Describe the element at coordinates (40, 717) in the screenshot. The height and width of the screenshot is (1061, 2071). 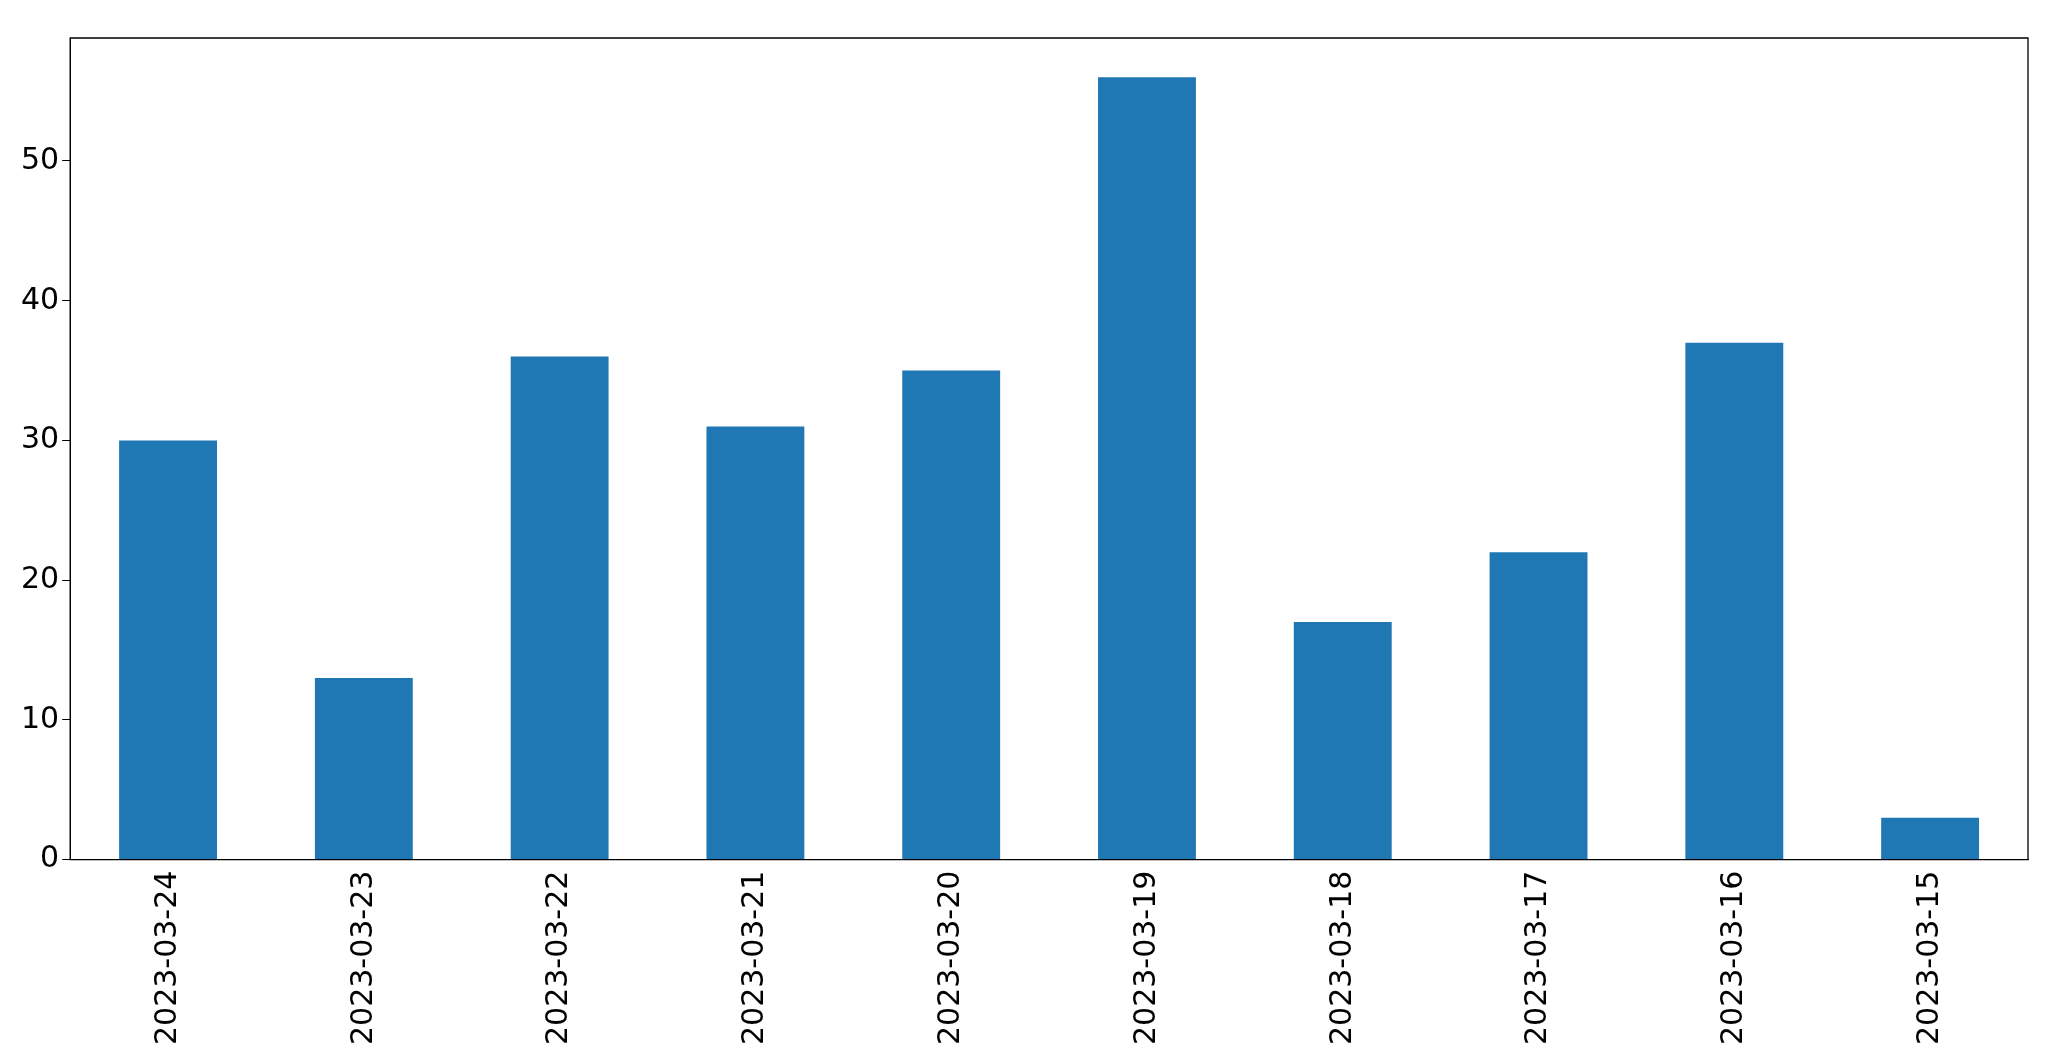
I see `y-tick-label: 10` at that location.